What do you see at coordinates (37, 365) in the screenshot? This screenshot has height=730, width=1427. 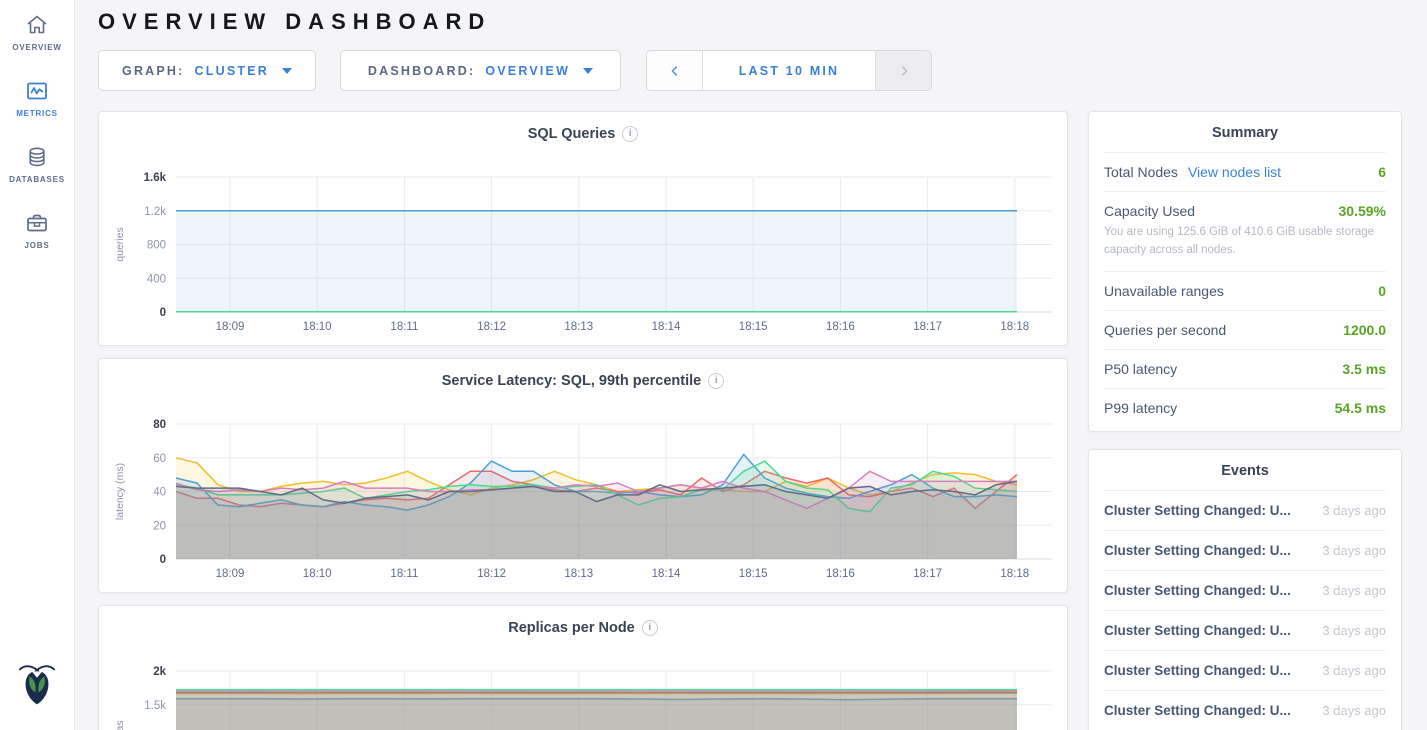 I see `sidebar: OVERVIEW METRICS DATABASES JOBS` at bounding box center [37, 365].